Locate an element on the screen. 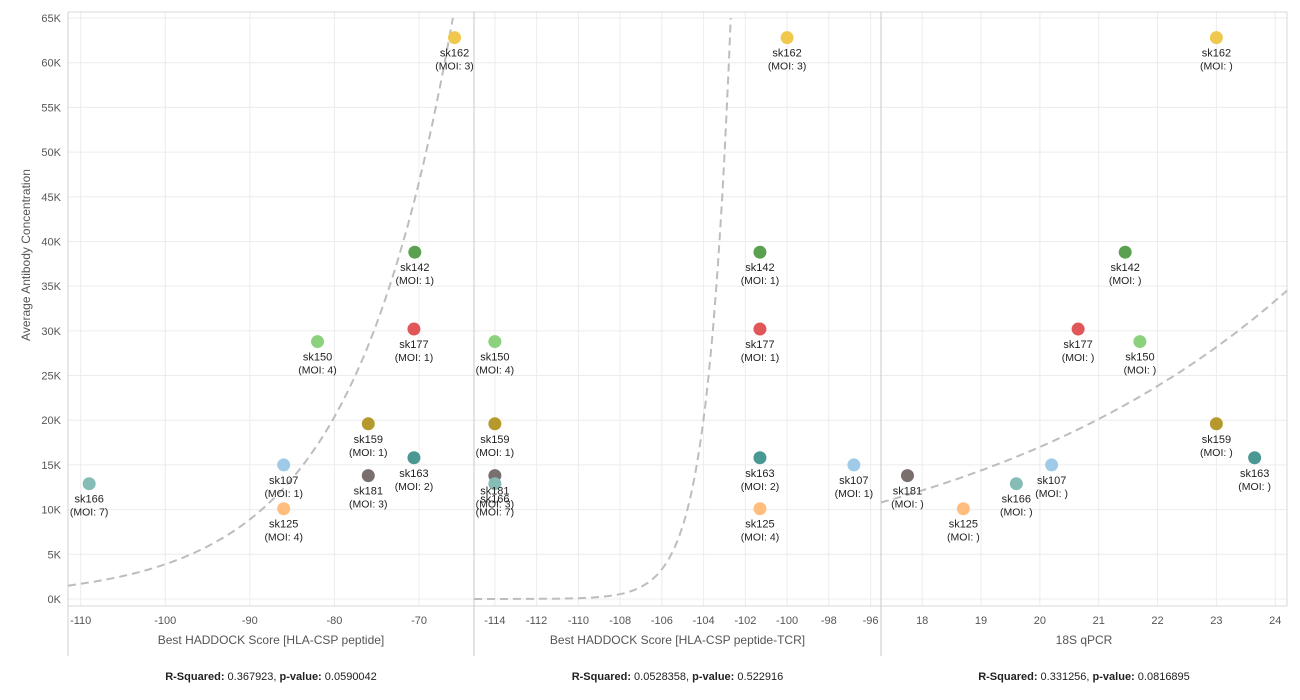 The image size is (1300, 700). y-tick-label: 65K is located at coordinates (51, 19).